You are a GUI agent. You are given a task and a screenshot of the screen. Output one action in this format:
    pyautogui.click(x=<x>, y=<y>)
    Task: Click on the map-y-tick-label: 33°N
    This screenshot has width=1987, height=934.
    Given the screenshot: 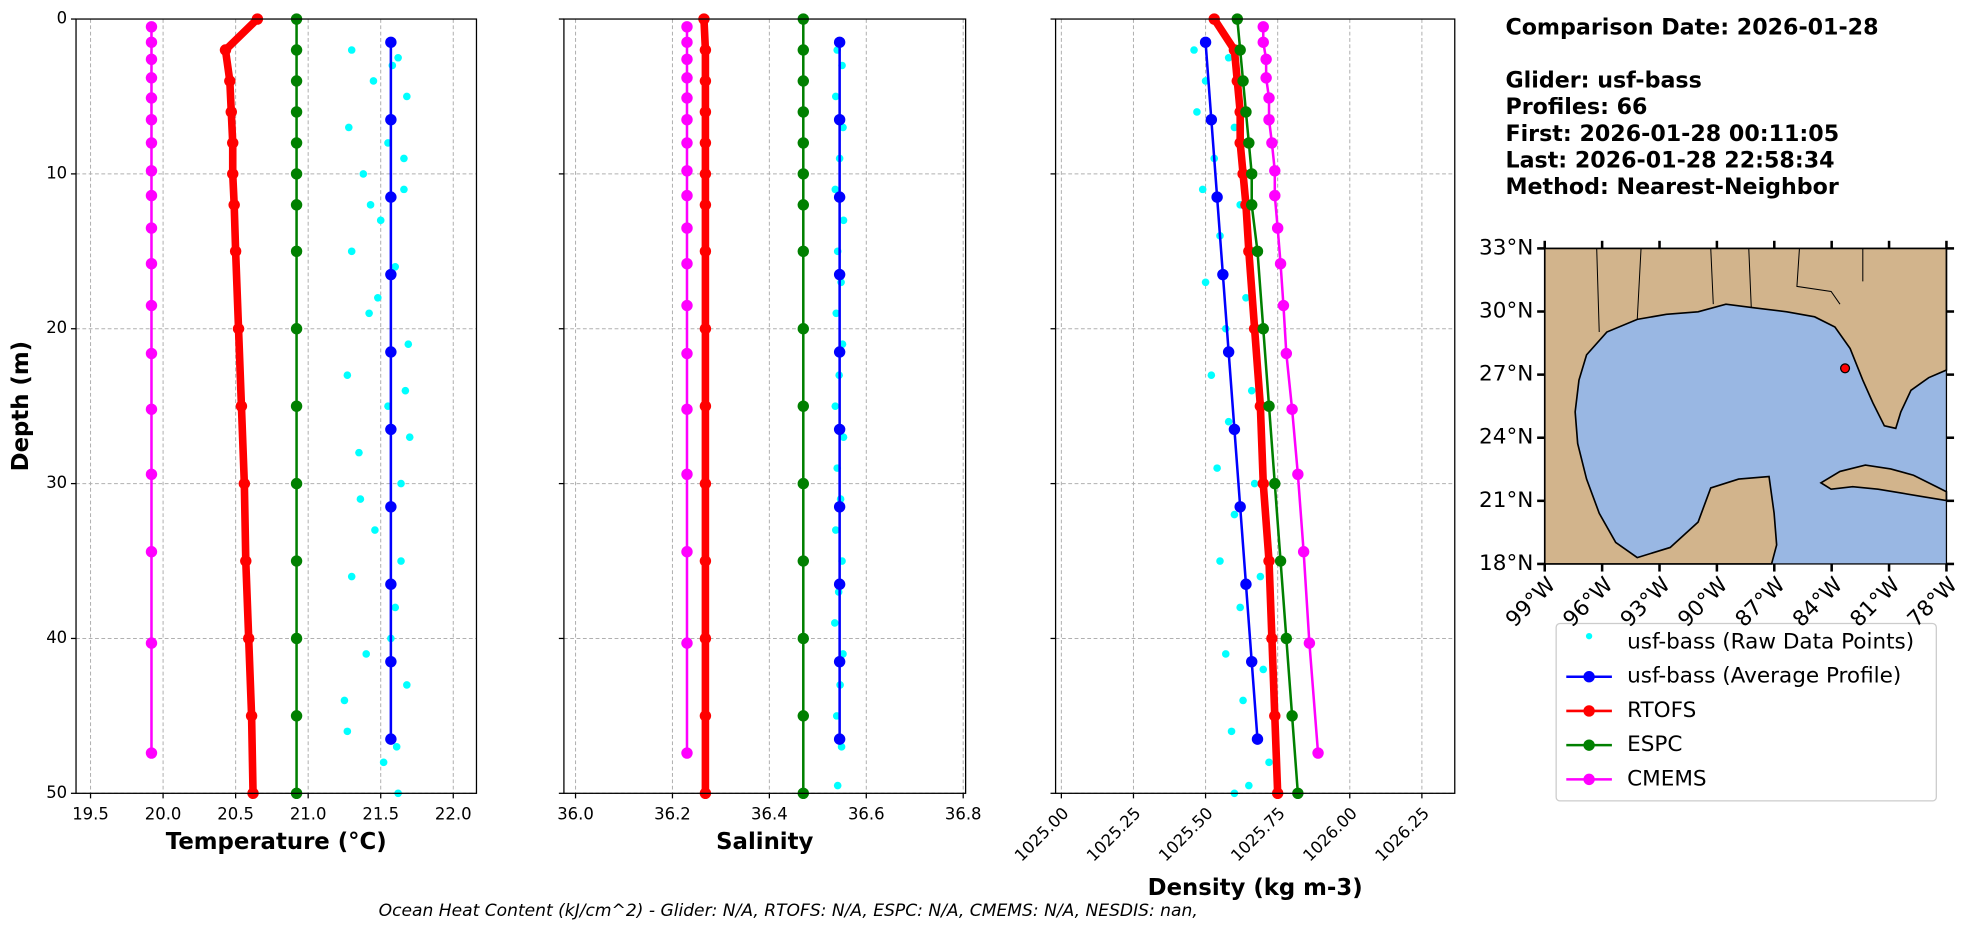 What is the action you would take?
    pyautogui.click(x=1506, y=247)
    